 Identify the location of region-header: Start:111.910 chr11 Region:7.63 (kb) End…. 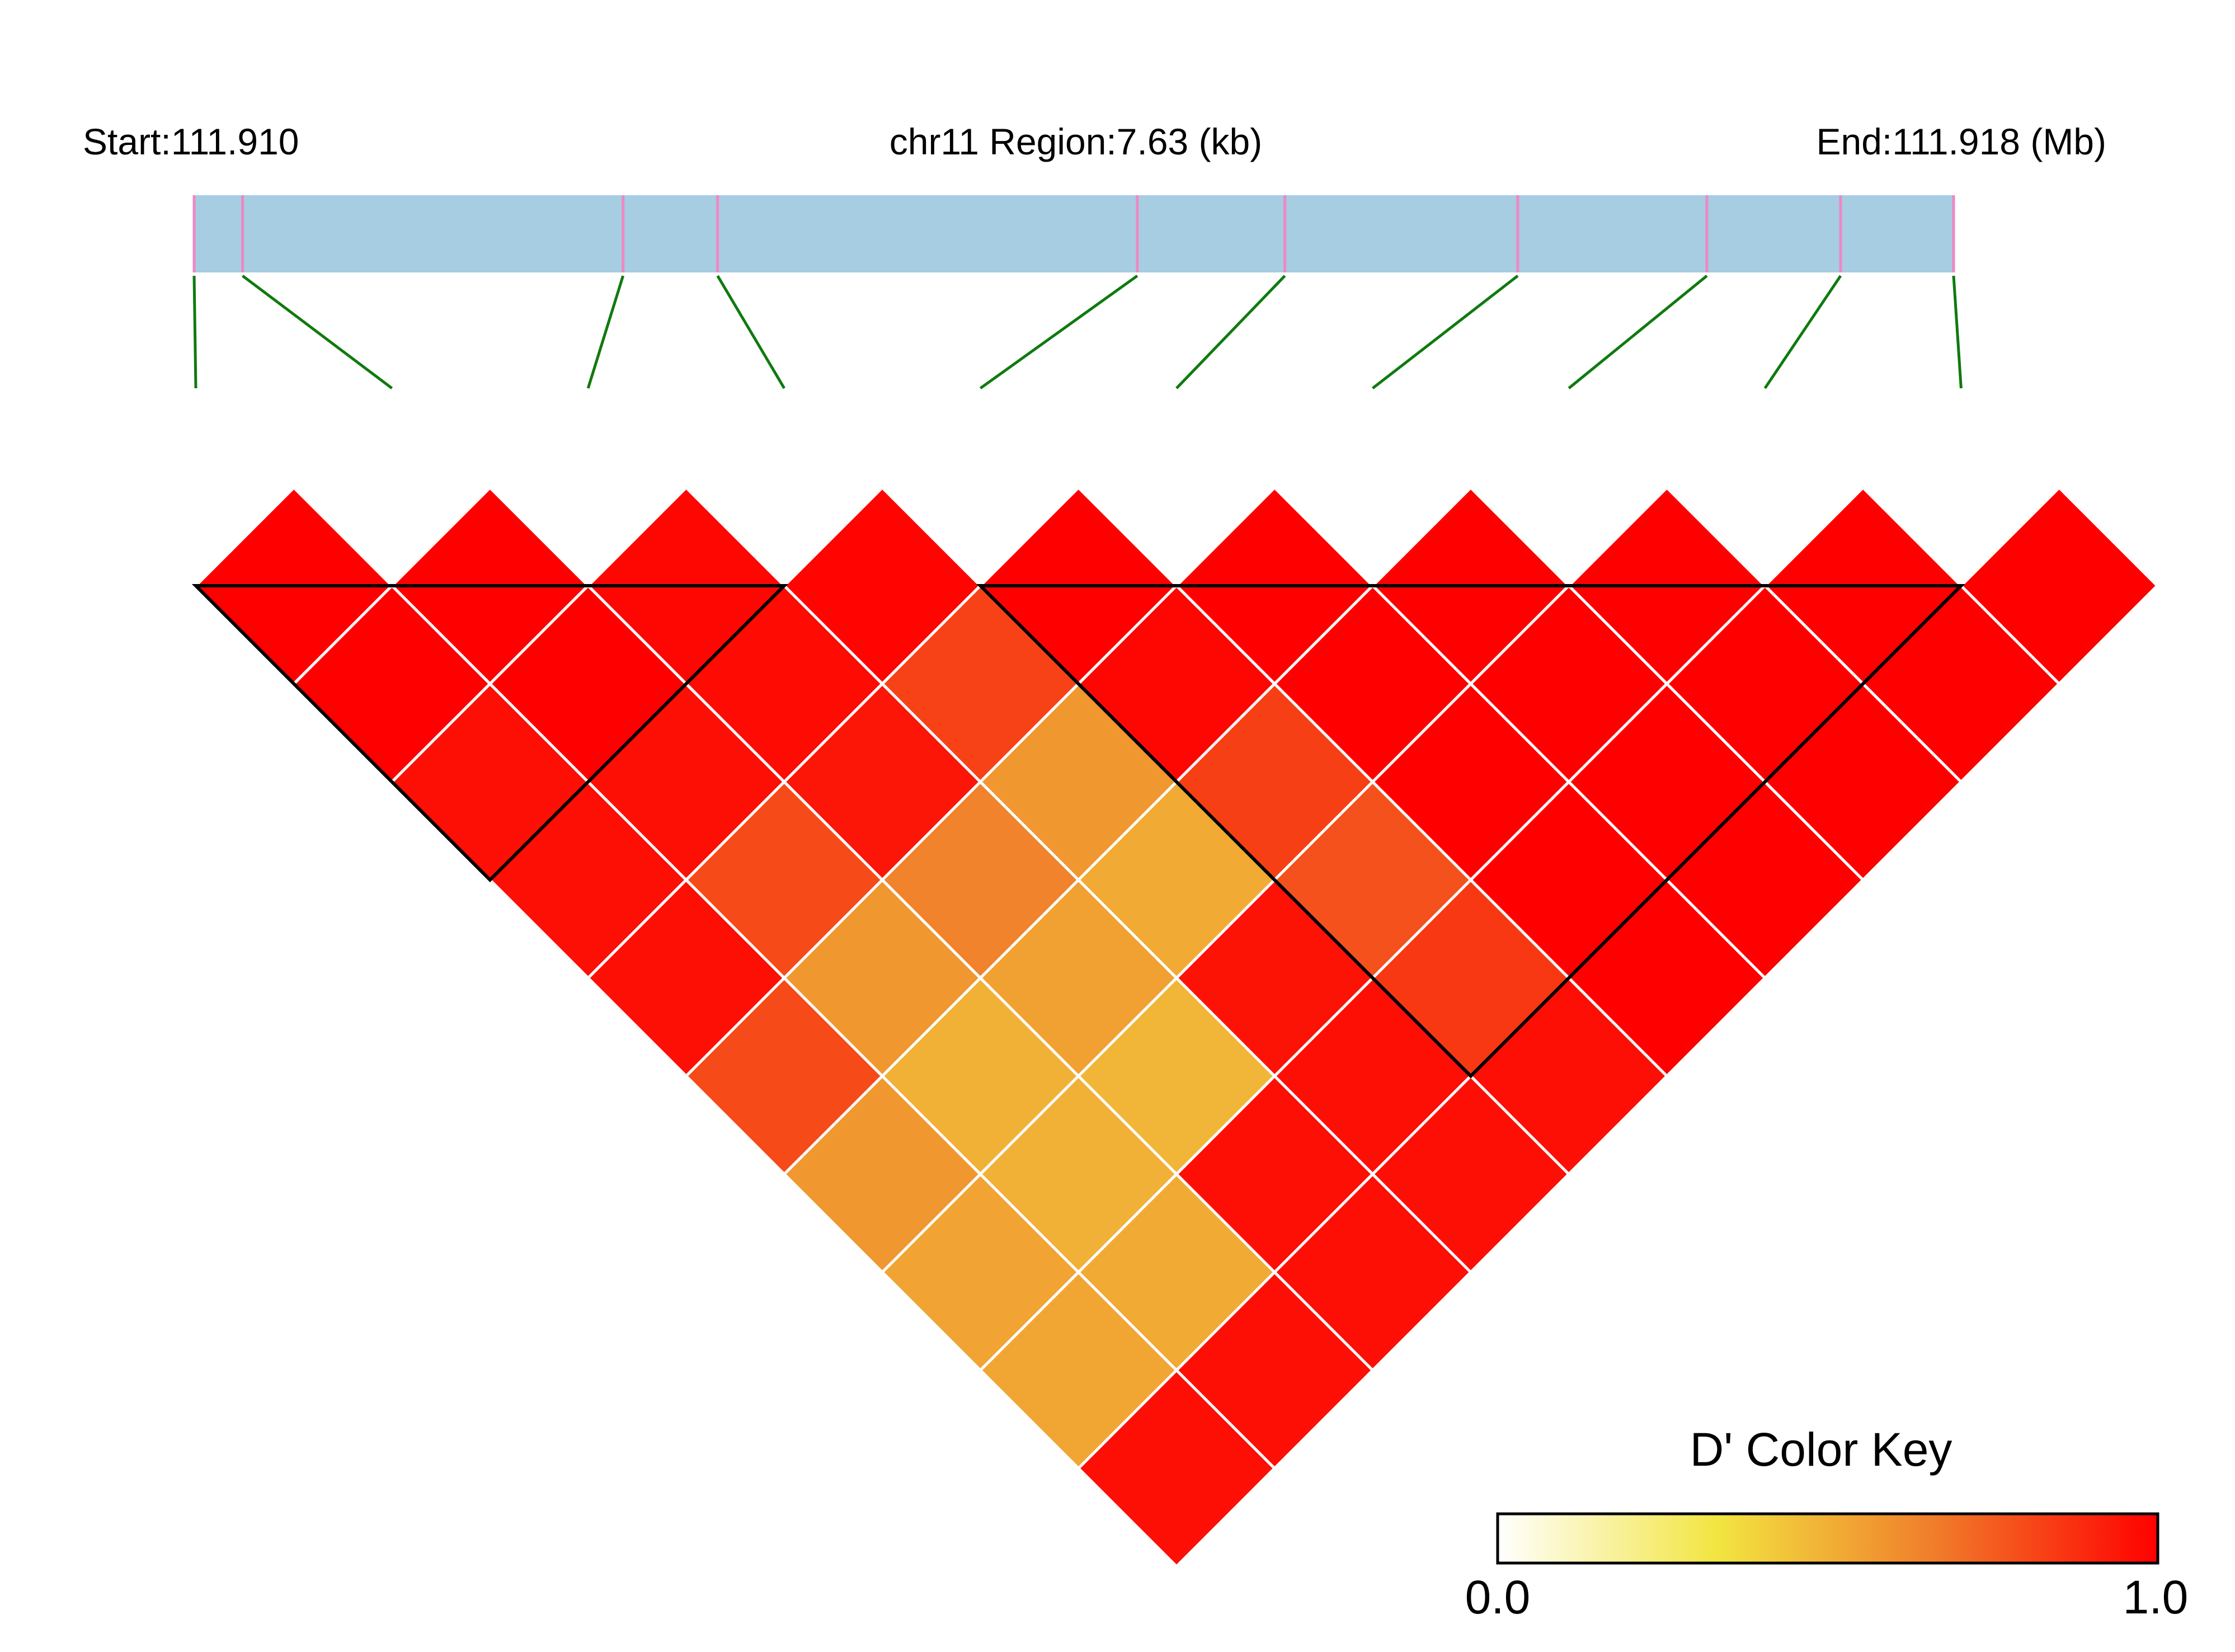
(1094, 142).